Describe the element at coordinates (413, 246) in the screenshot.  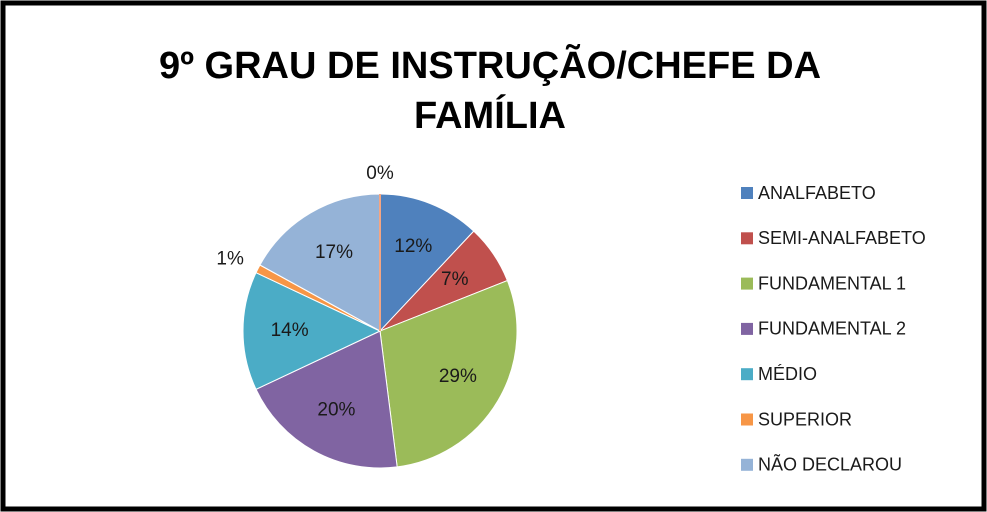
I see `data-label: 12%` at that location.